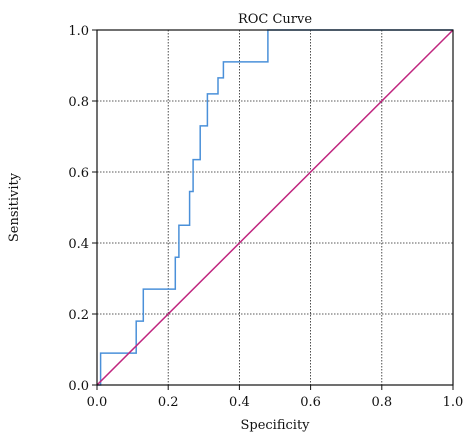 This screenshot has width=472, height=439. What do you see at coordinates (168, 402) in the screenshot?
I see `x-tick-label: 0.2` at bounding box center [168, 402].